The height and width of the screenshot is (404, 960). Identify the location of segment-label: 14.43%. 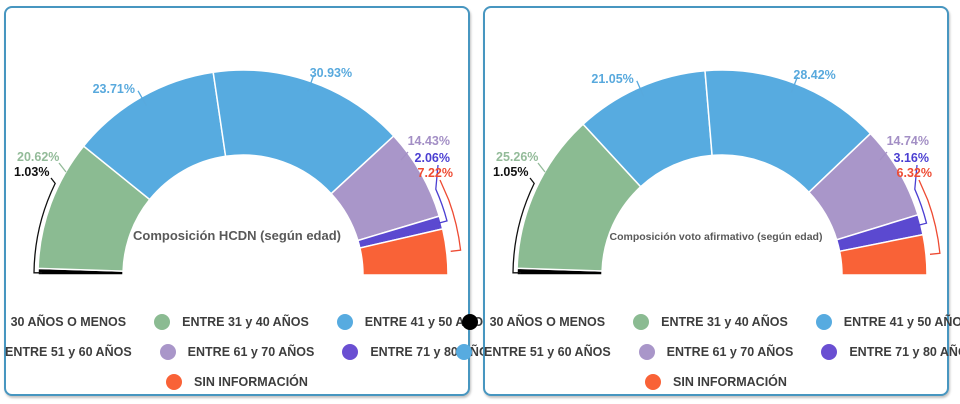
(429, 141).